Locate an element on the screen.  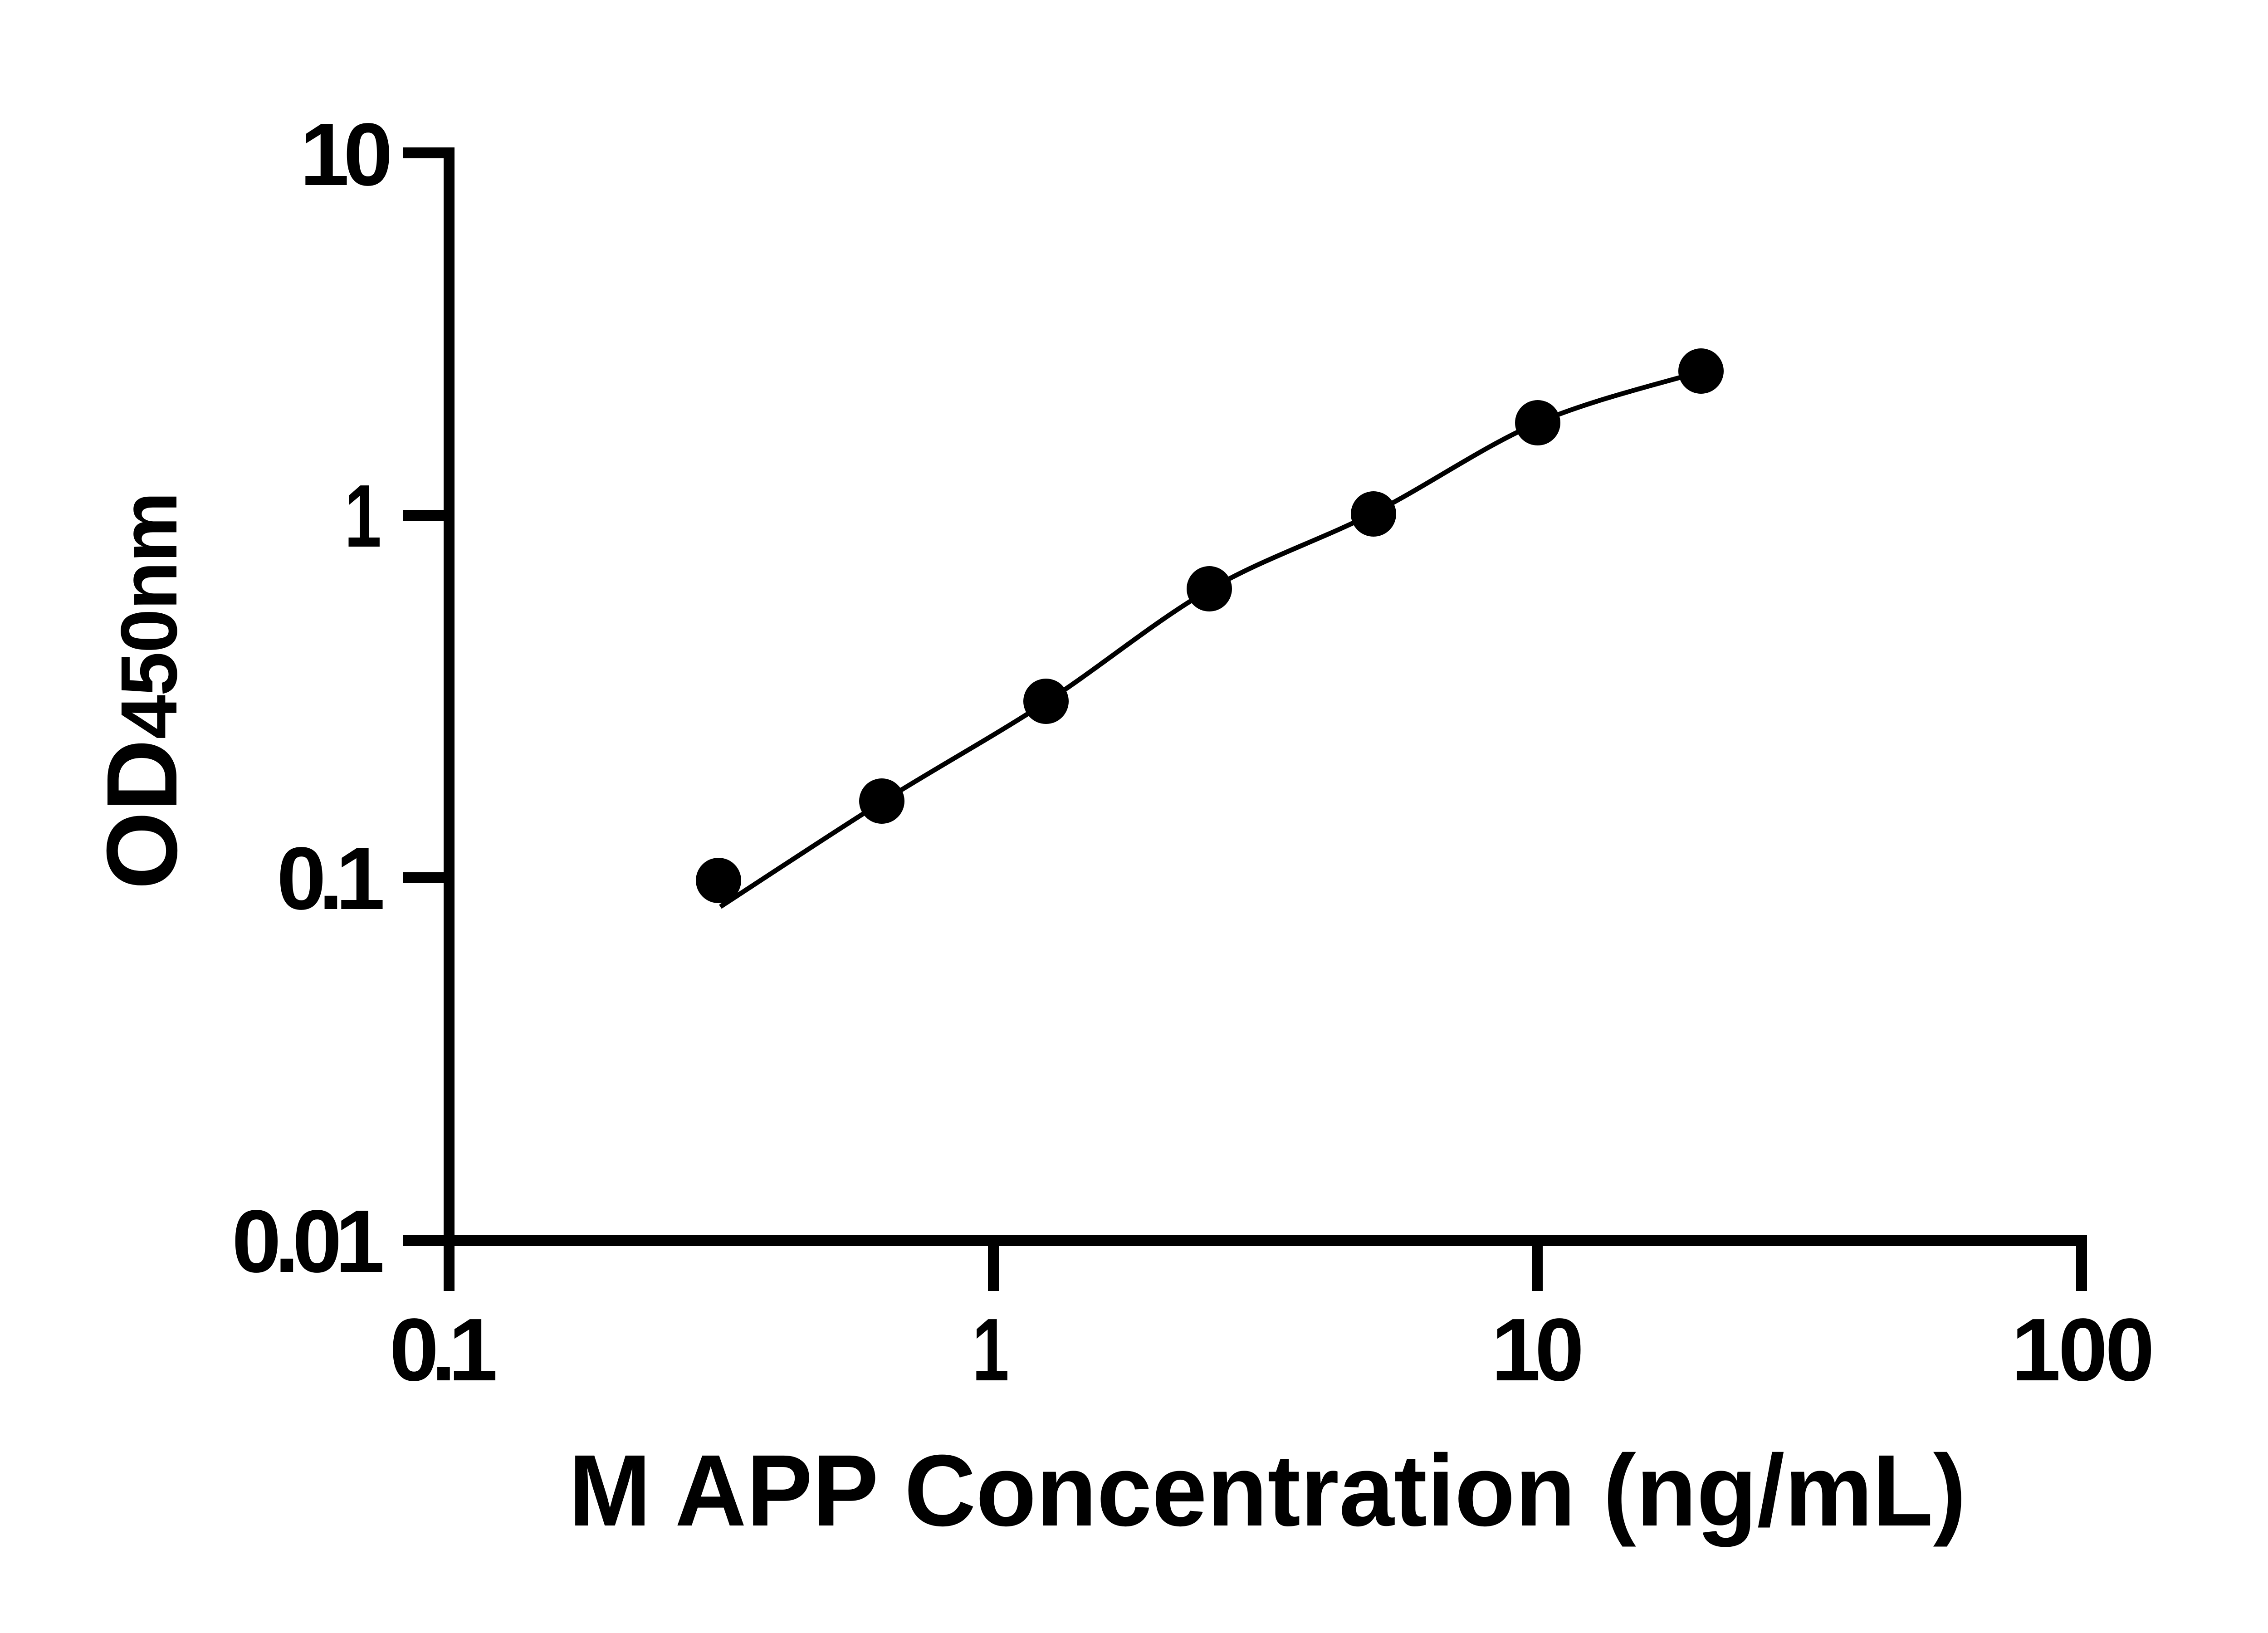
svg-text: 100 is located at coordinates (2083, 1349).